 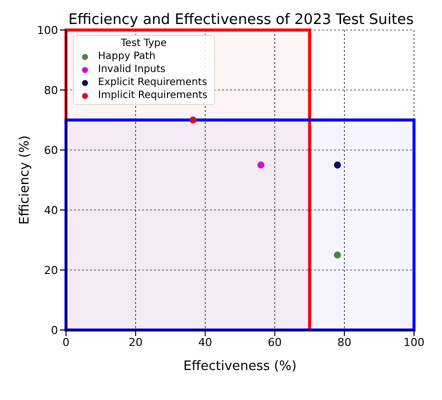 I want to click on x-tick-label: 100, so click(x=414, y=342).